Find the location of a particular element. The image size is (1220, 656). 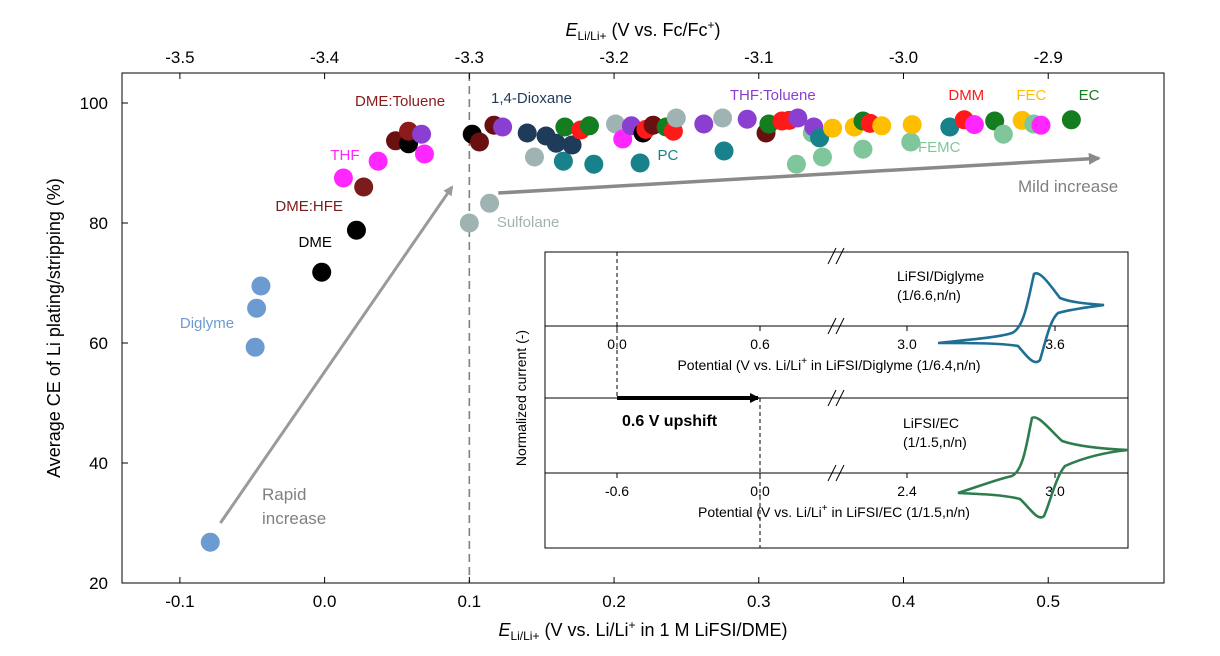

inset-bottom-tick-3: 2.4 is located at coordinates (907, 491).